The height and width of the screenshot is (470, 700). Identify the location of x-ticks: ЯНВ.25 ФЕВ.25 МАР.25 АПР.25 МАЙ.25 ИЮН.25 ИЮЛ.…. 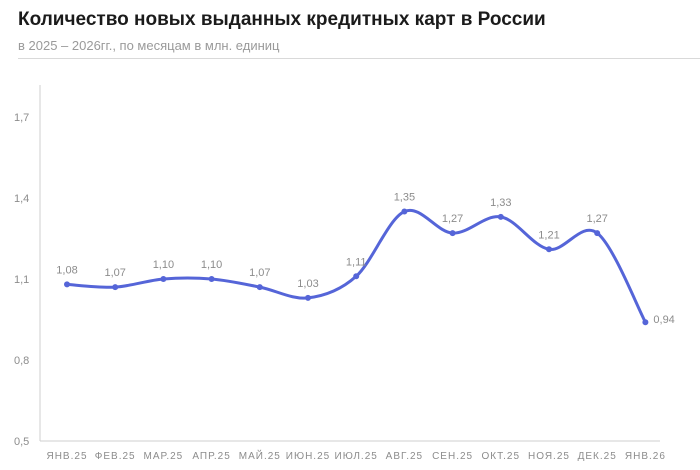
(356, 455).